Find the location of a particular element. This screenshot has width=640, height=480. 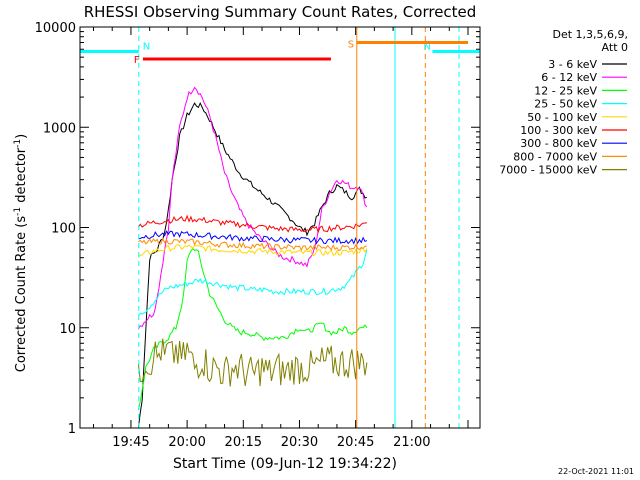

flag-label-1: N is located at coordinates (426, 46).